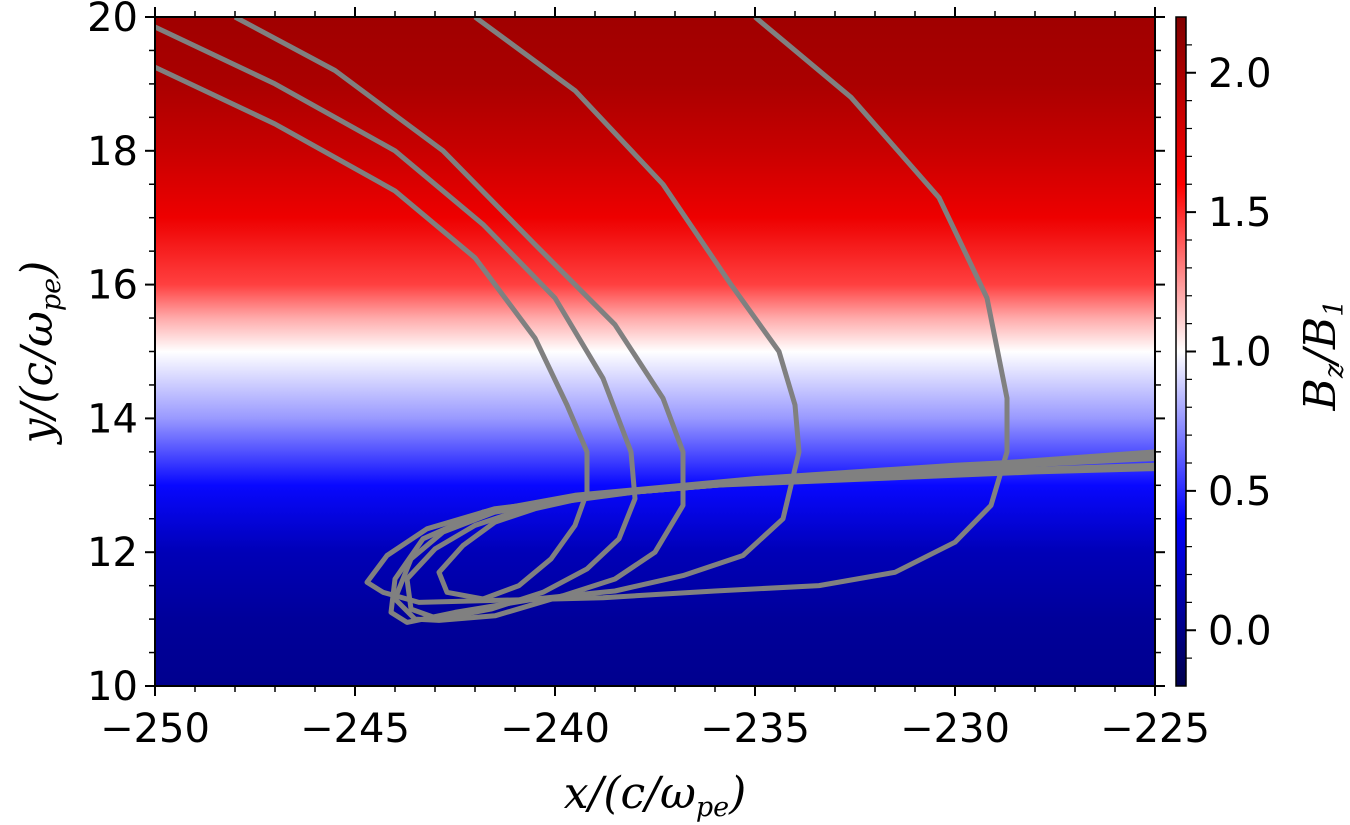  Describe the element at coordinates (1240, 74) in the screenshot. I see `colorbar-tick-label: 2.0` at that location.